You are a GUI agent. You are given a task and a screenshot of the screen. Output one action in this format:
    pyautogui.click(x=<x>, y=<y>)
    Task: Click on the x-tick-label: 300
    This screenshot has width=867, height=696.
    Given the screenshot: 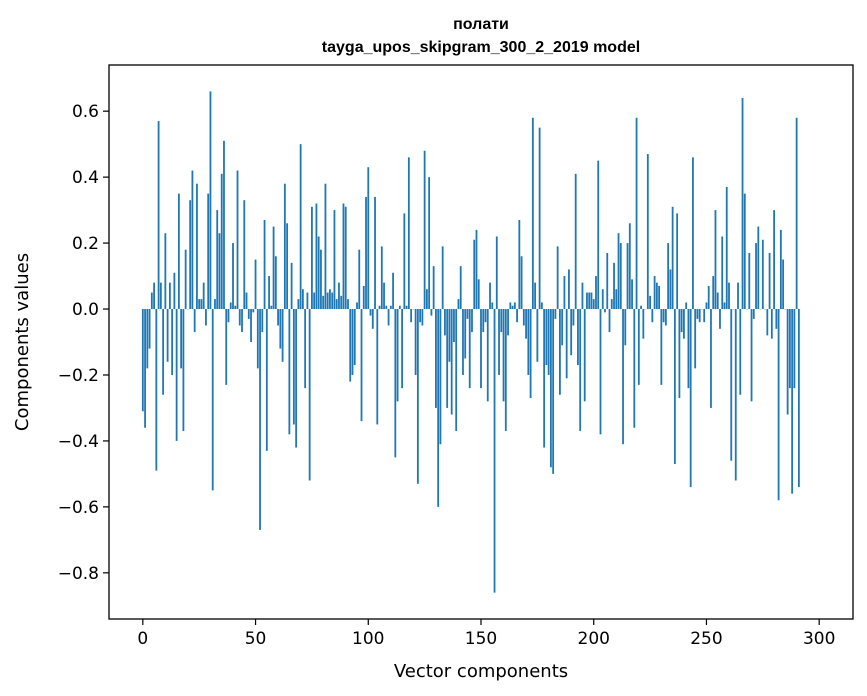 What is the action you would take?
    pyautogui.click(x=819, y=639)
    